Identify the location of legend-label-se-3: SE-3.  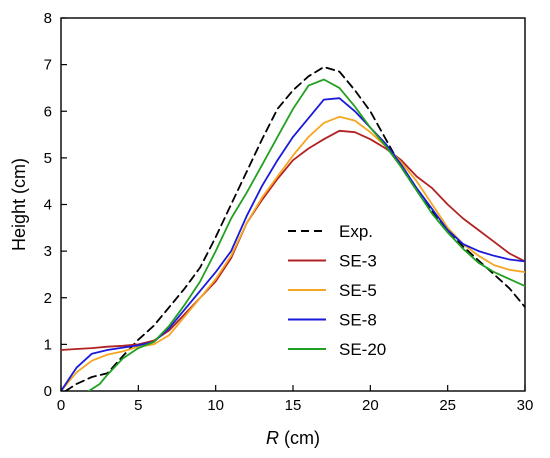
(358, 261).